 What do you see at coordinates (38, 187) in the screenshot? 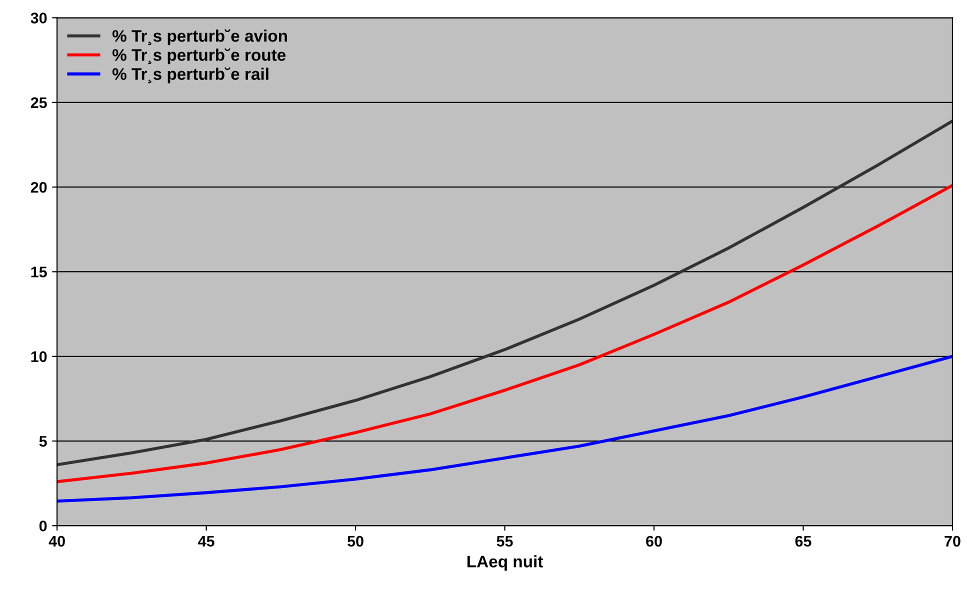
I see `y-tick-label: 20` at bounding box center [38, 187].